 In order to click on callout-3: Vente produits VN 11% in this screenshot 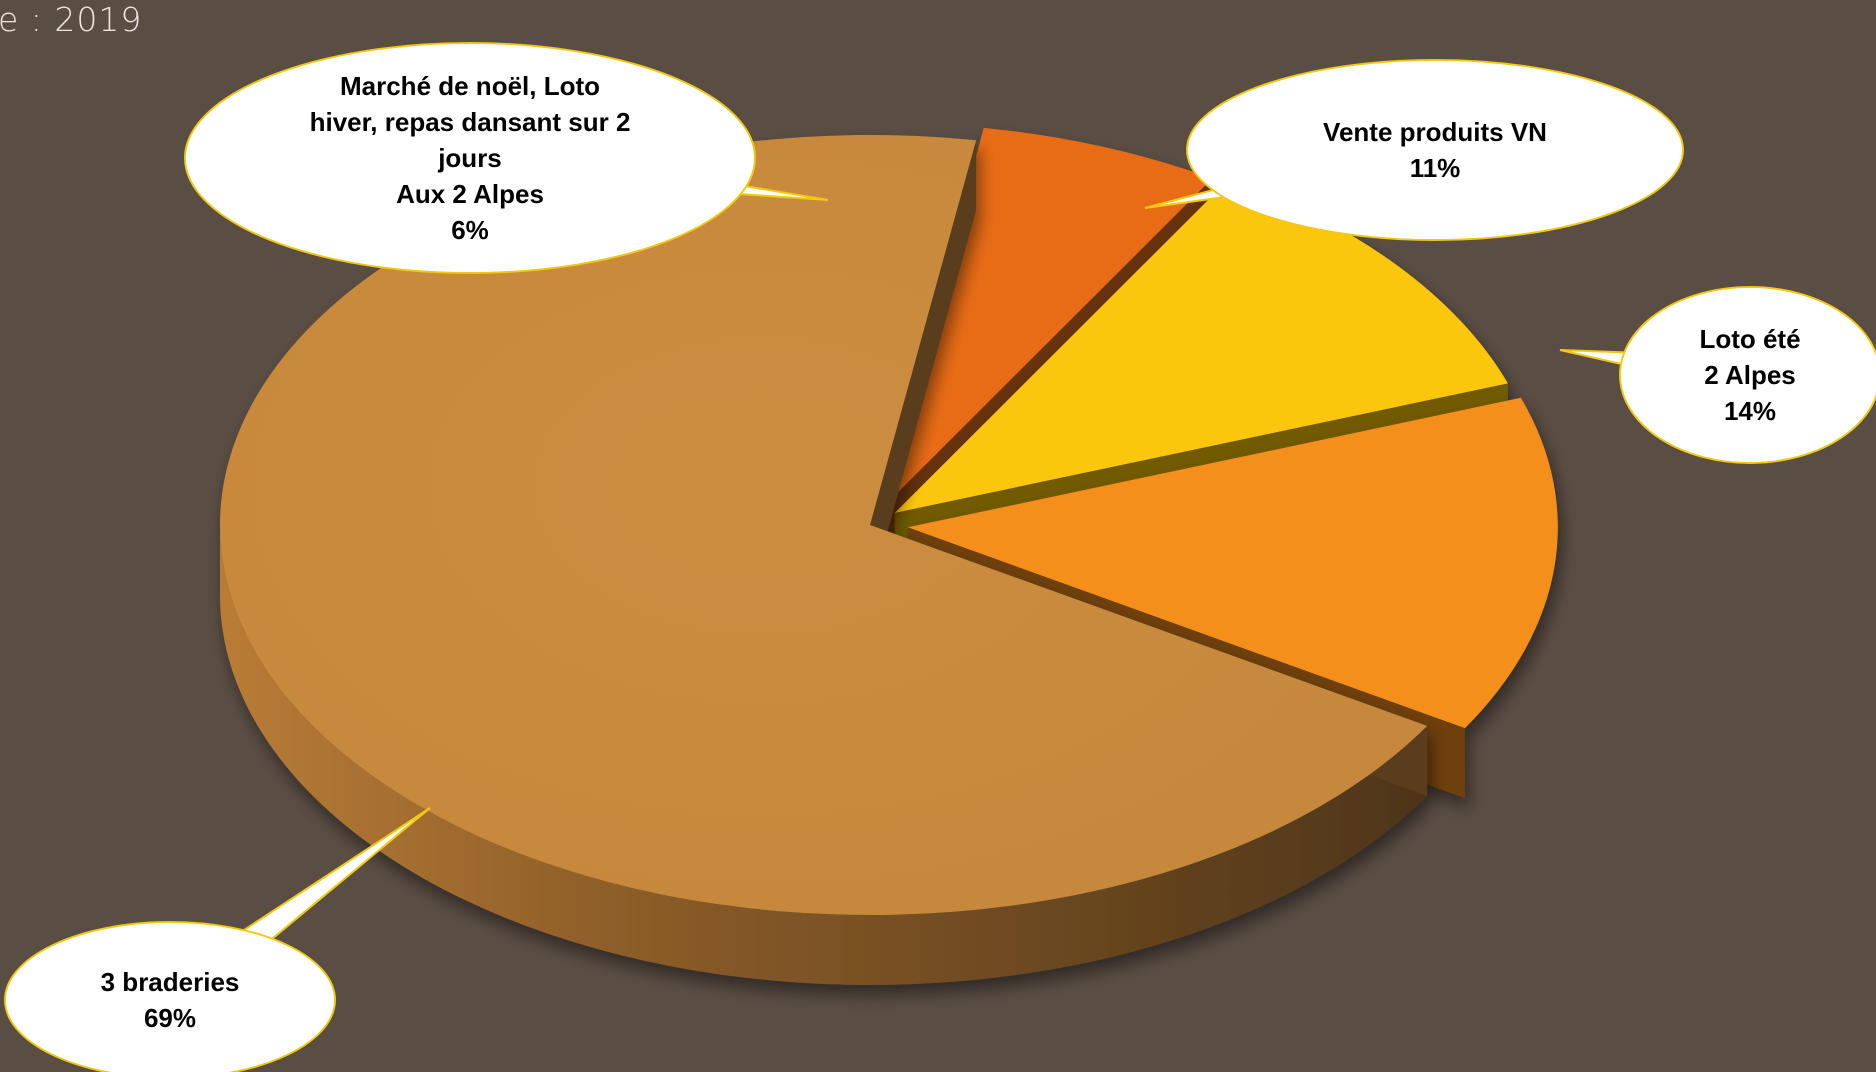, I will do `click(1414, 150)`.